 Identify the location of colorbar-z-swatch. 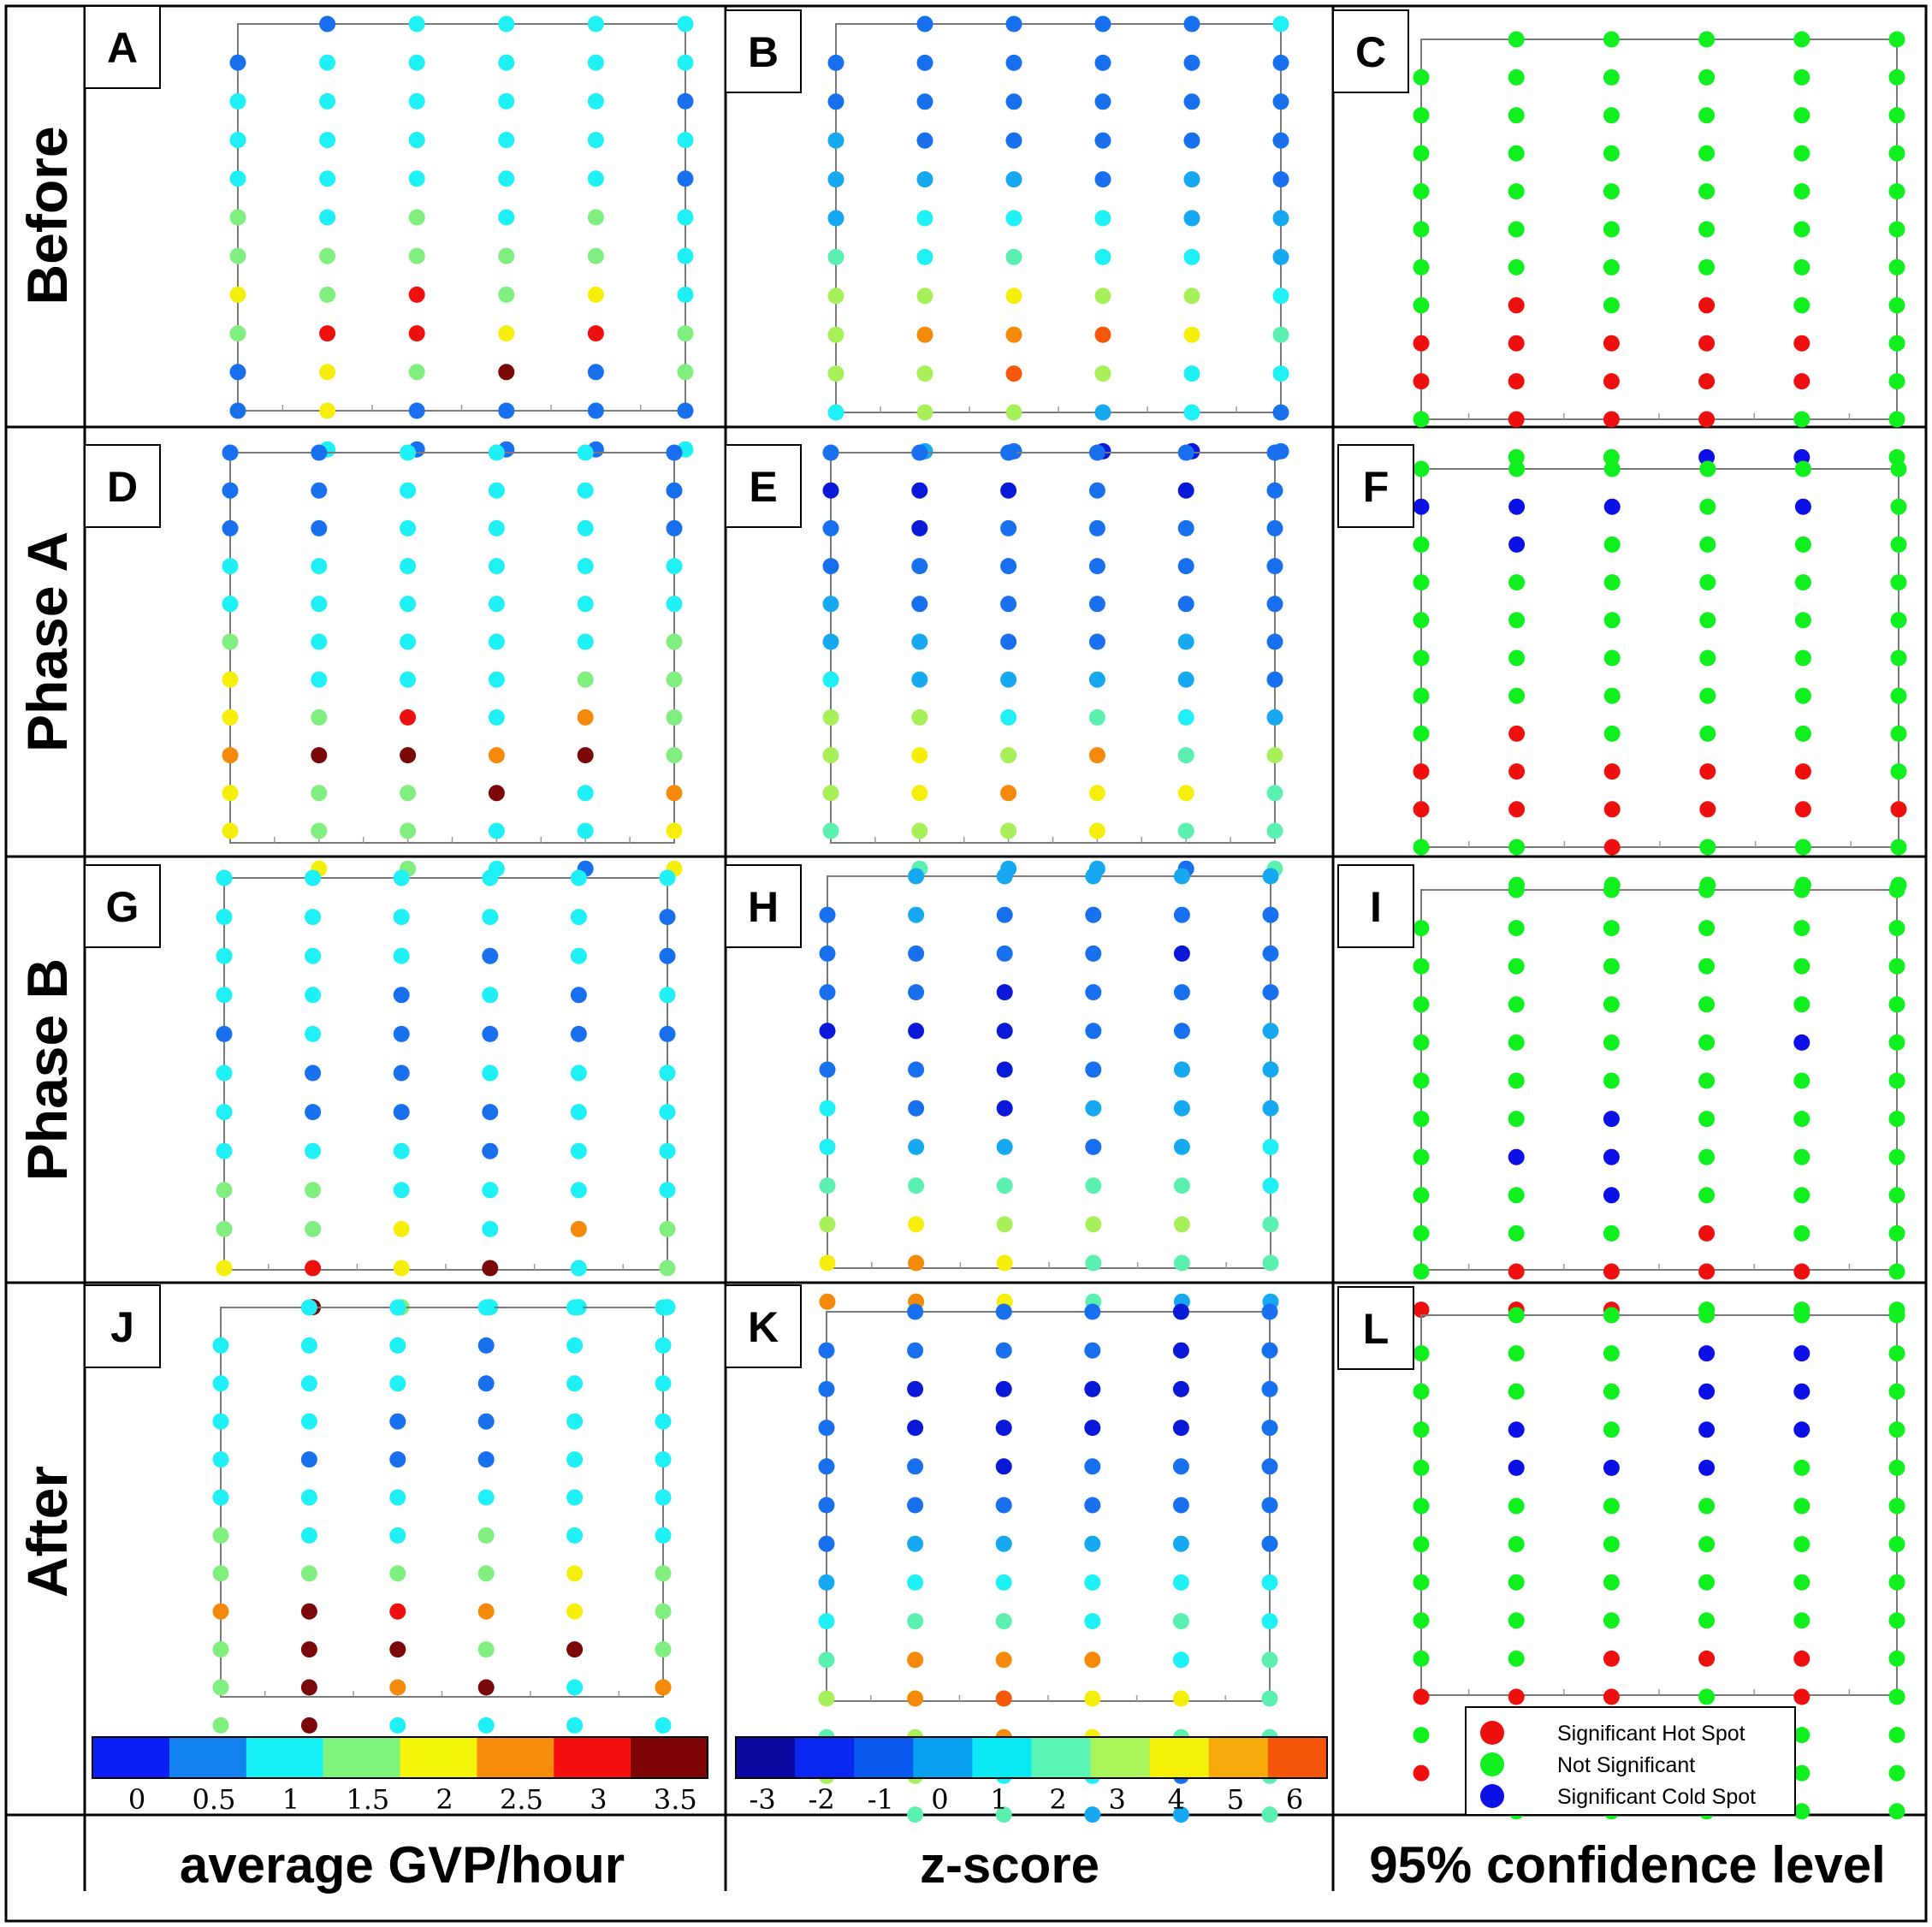
(884, 1758).